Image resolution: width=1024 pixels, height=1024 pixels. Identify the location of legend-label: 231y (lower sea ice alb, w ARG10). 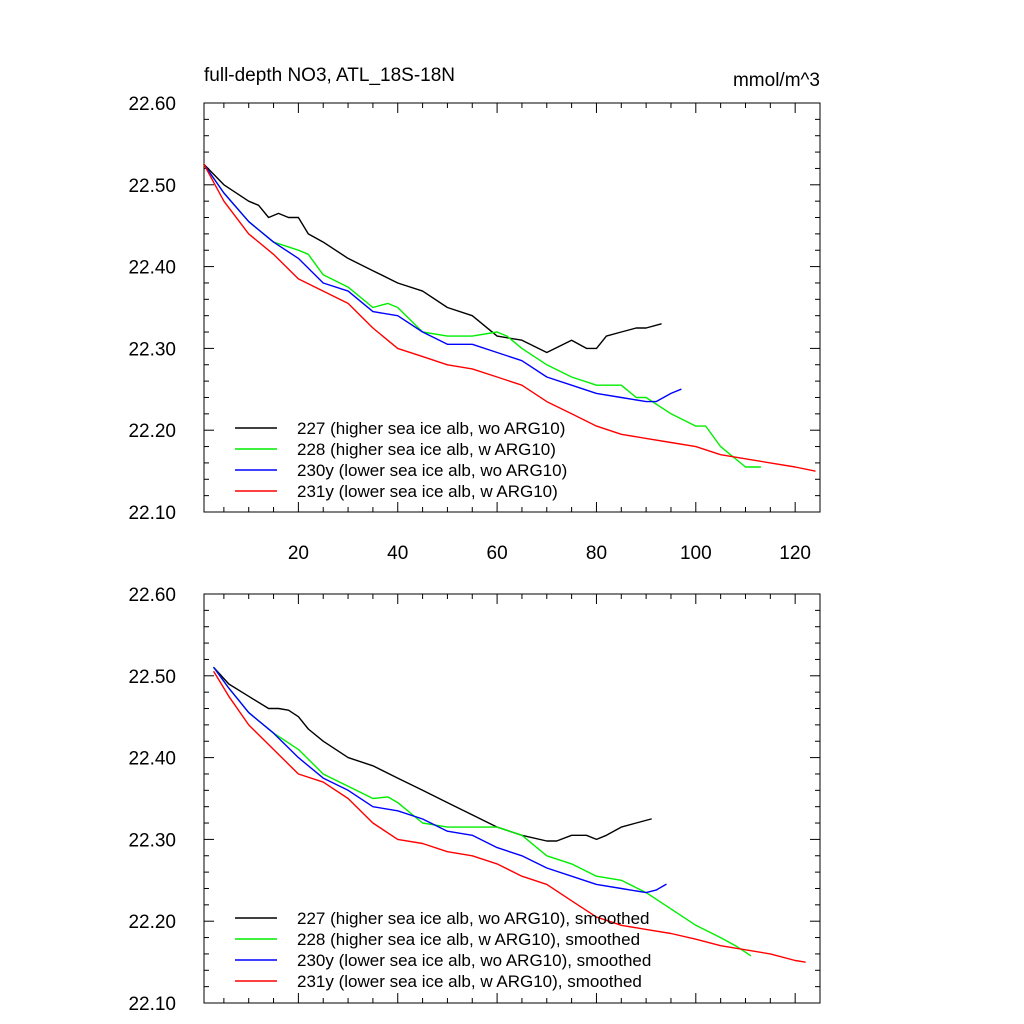
(427, 491).